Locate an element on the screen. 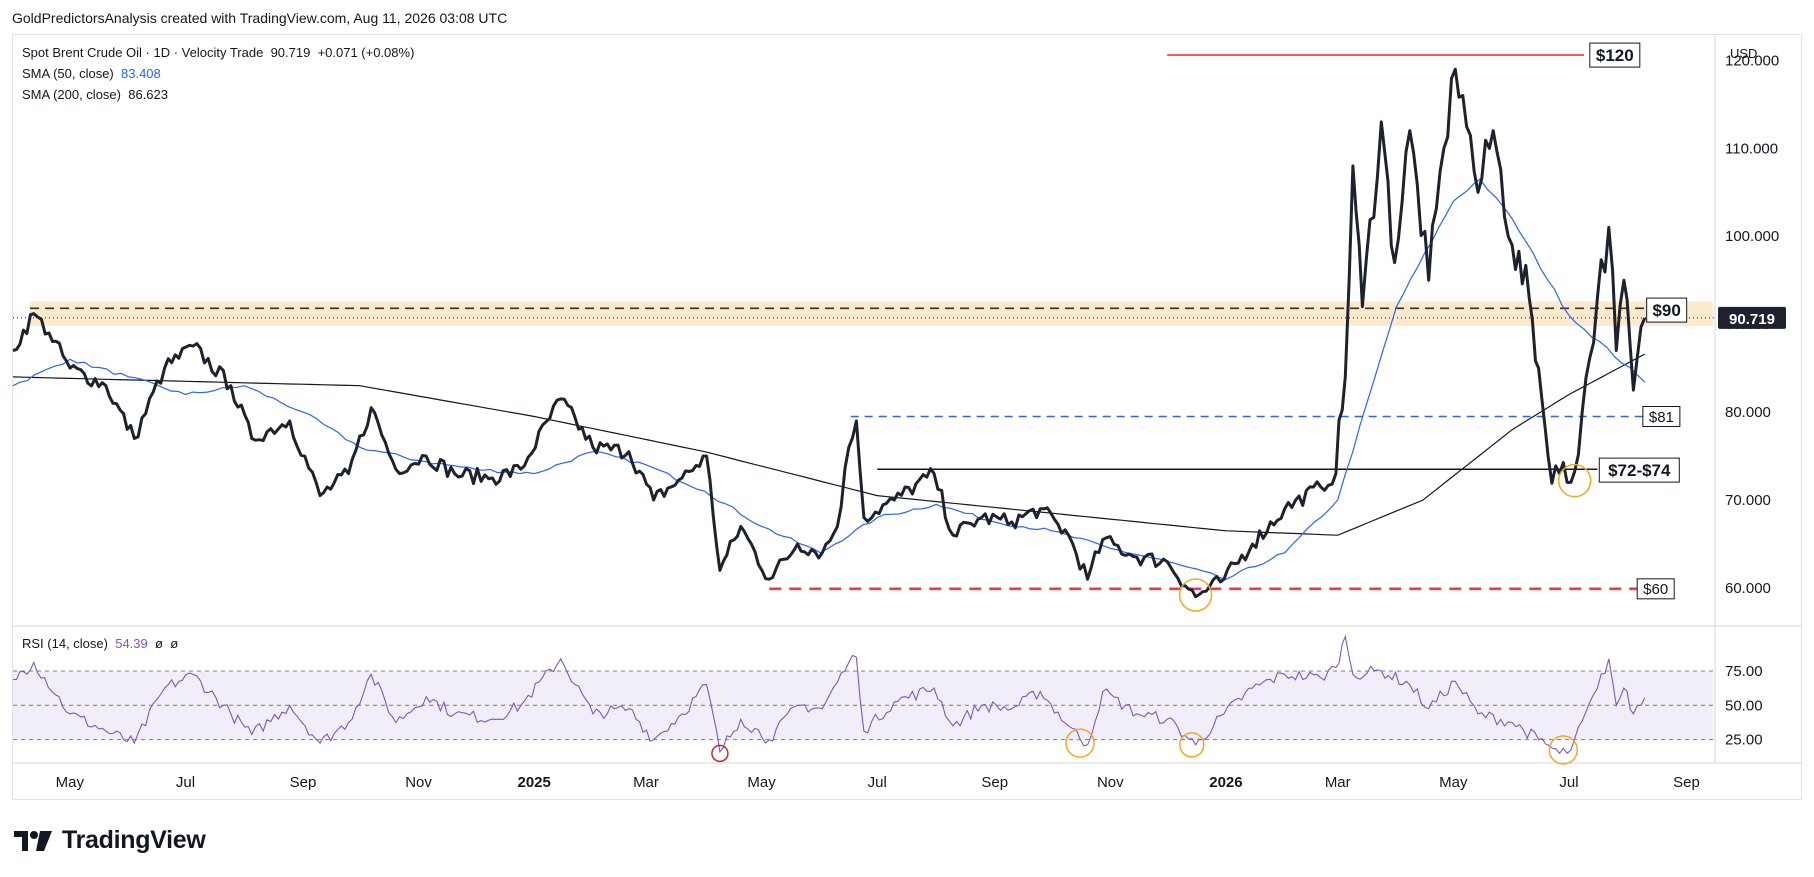 The width and height of the screenshot is (1814, 877). time-label-5: Mar is located at coordinates (646, 782).